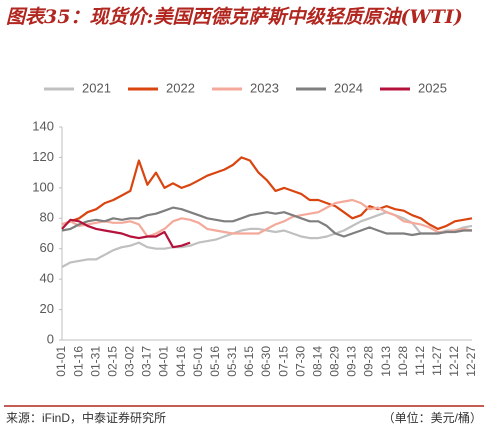 The width and height of the screenshot is (488, 430). Describe the element at coordinates (47, 217) in the screenshot. I see `y-tick-label: 80` at that location.